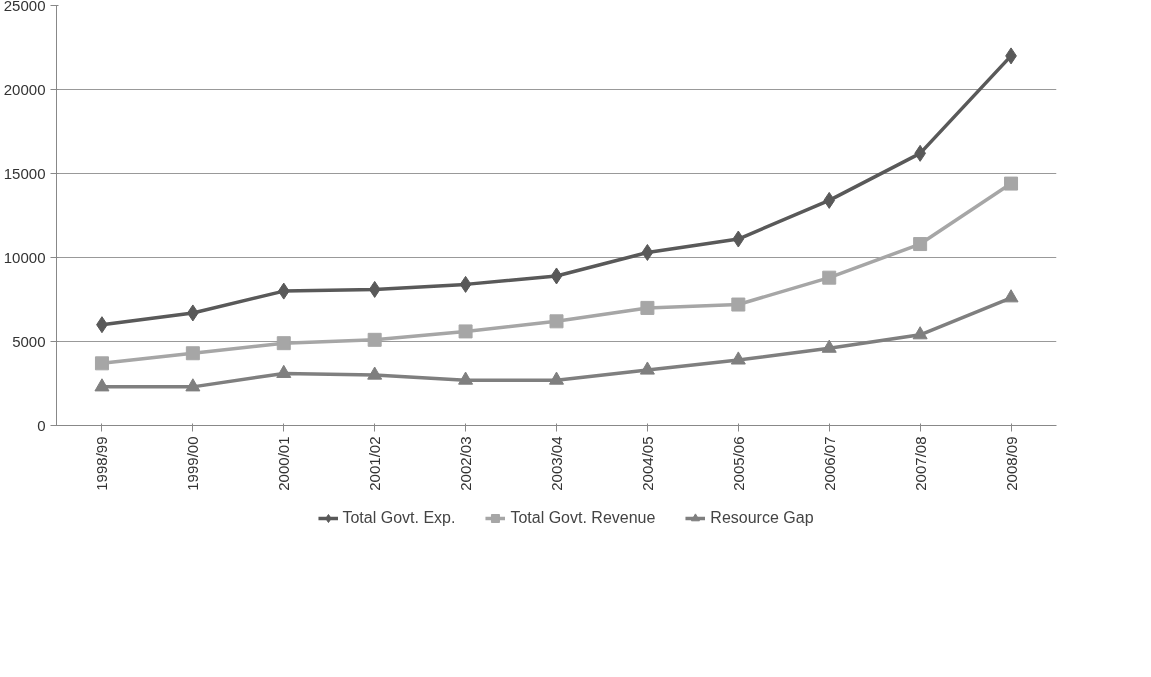 This screenshot has height=677, width=1151. I want to click on legend-label: Total Govt. Revenue, so click(583, 518).